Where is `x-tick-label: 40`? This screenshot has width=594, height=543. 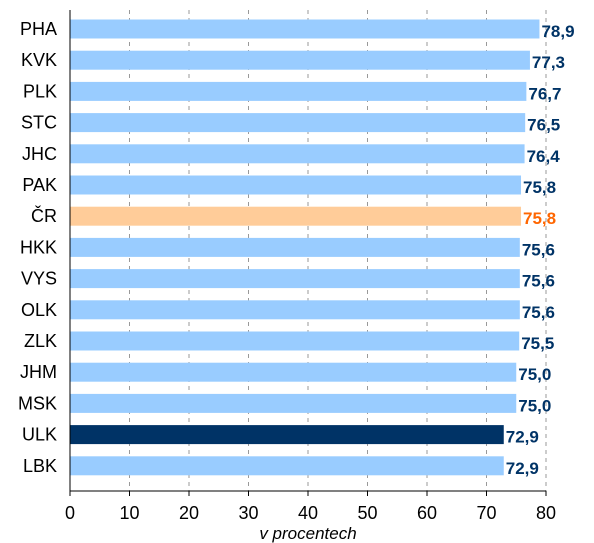
x-tick-label: 40 is located at coordinates (308, 513).